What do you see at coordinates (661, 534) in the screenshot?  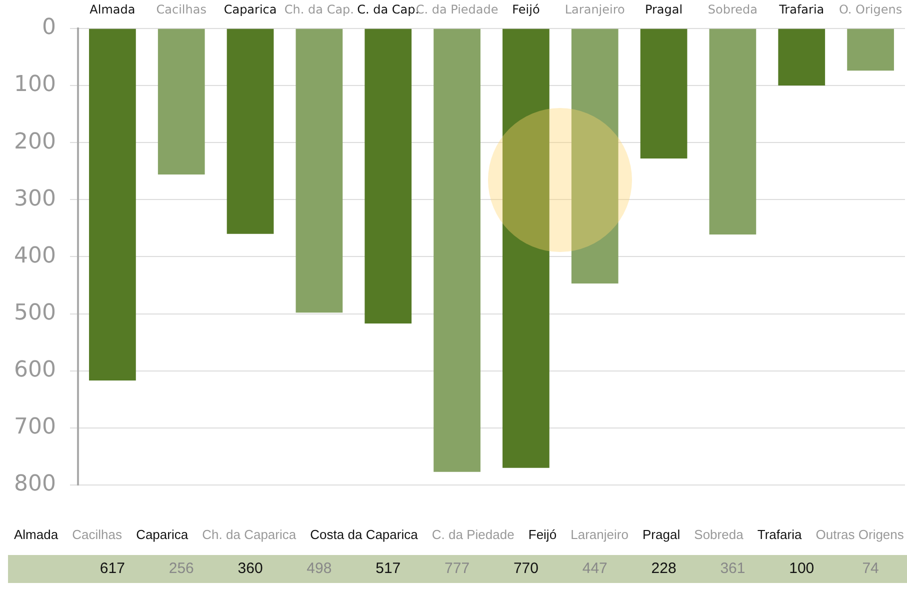 I see `text: Pragal` at bounding box center [661, 534].